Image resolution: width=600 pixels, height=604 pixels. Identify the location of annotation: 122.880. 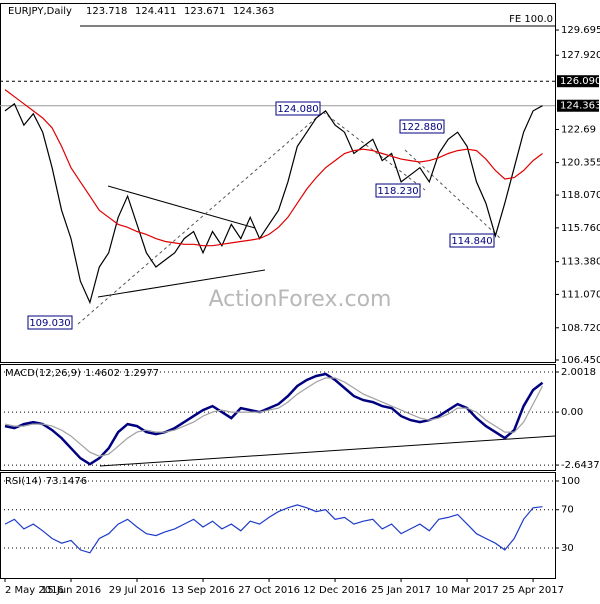
(421, 127).